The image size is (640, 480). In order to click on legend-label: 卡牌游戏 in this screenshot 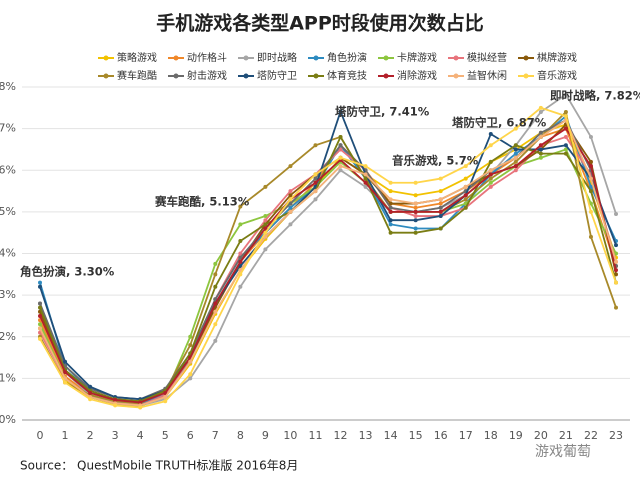, I will do `click(417, 57)`.